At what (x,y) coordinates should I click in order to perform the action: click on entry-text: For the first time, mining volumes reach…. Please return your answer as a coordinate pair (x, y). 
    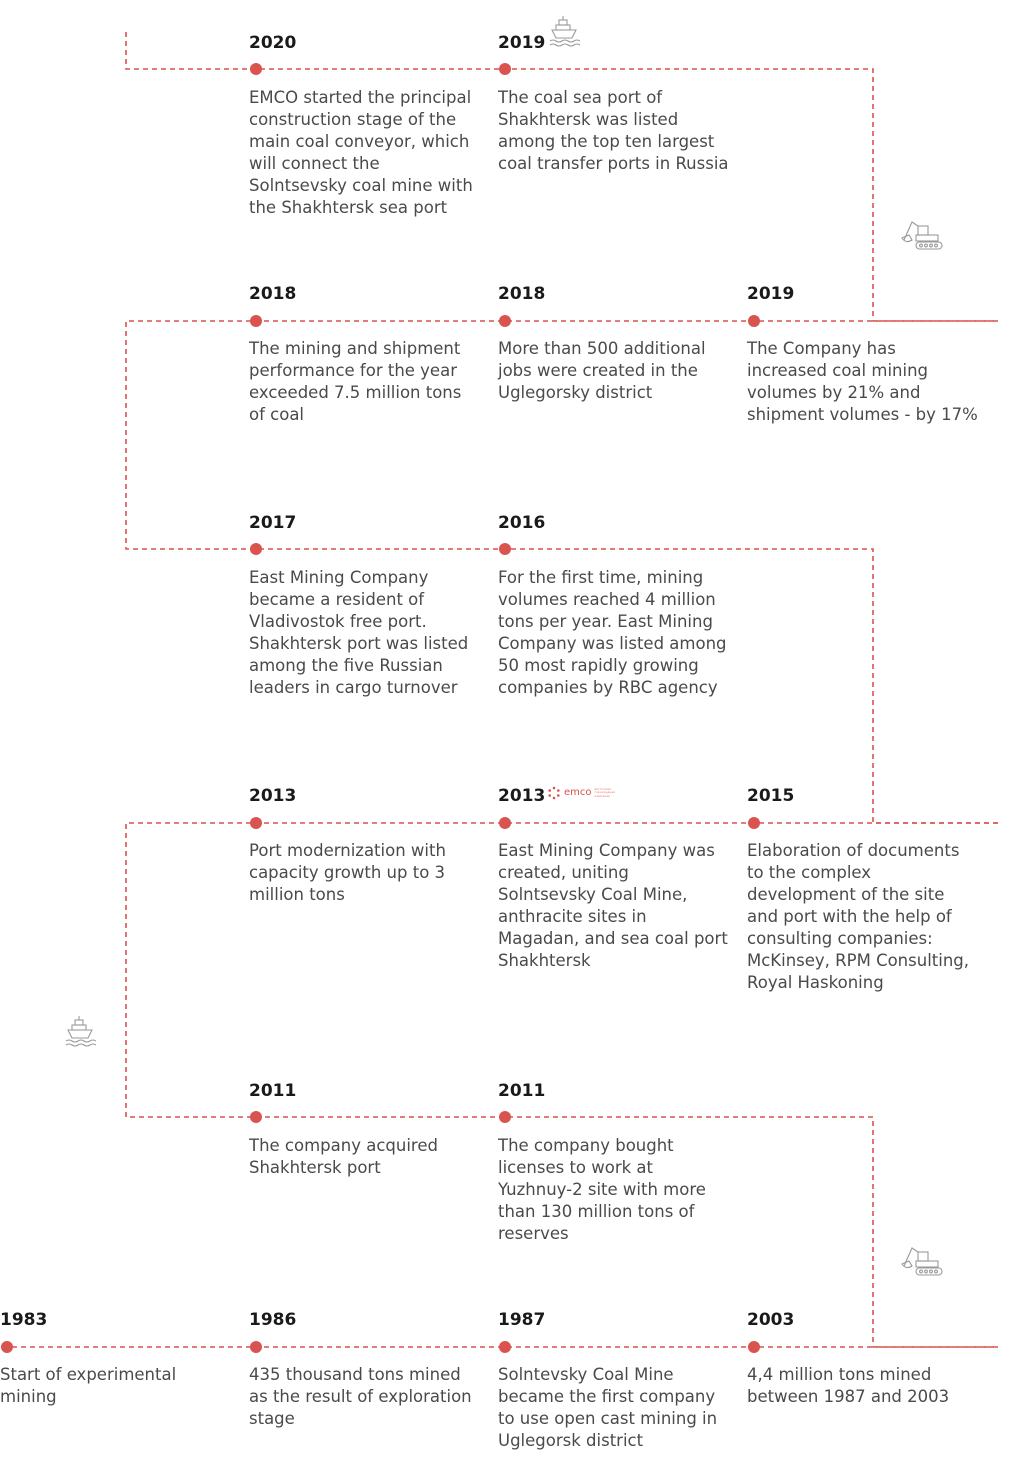
    Looking at the image, I should click on (612, 632).